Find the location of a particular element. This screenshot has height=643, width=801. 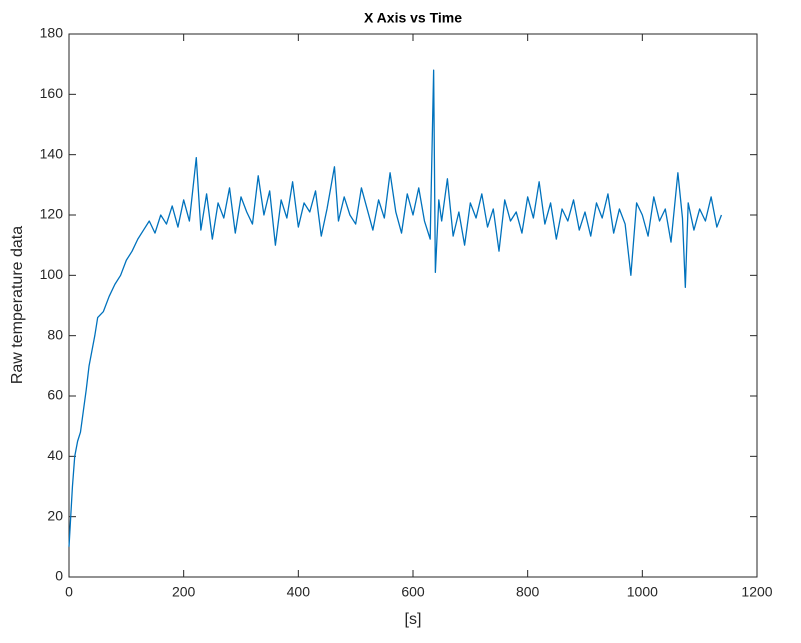

y-tick-label: 60 is located at coordinates (55, 395).